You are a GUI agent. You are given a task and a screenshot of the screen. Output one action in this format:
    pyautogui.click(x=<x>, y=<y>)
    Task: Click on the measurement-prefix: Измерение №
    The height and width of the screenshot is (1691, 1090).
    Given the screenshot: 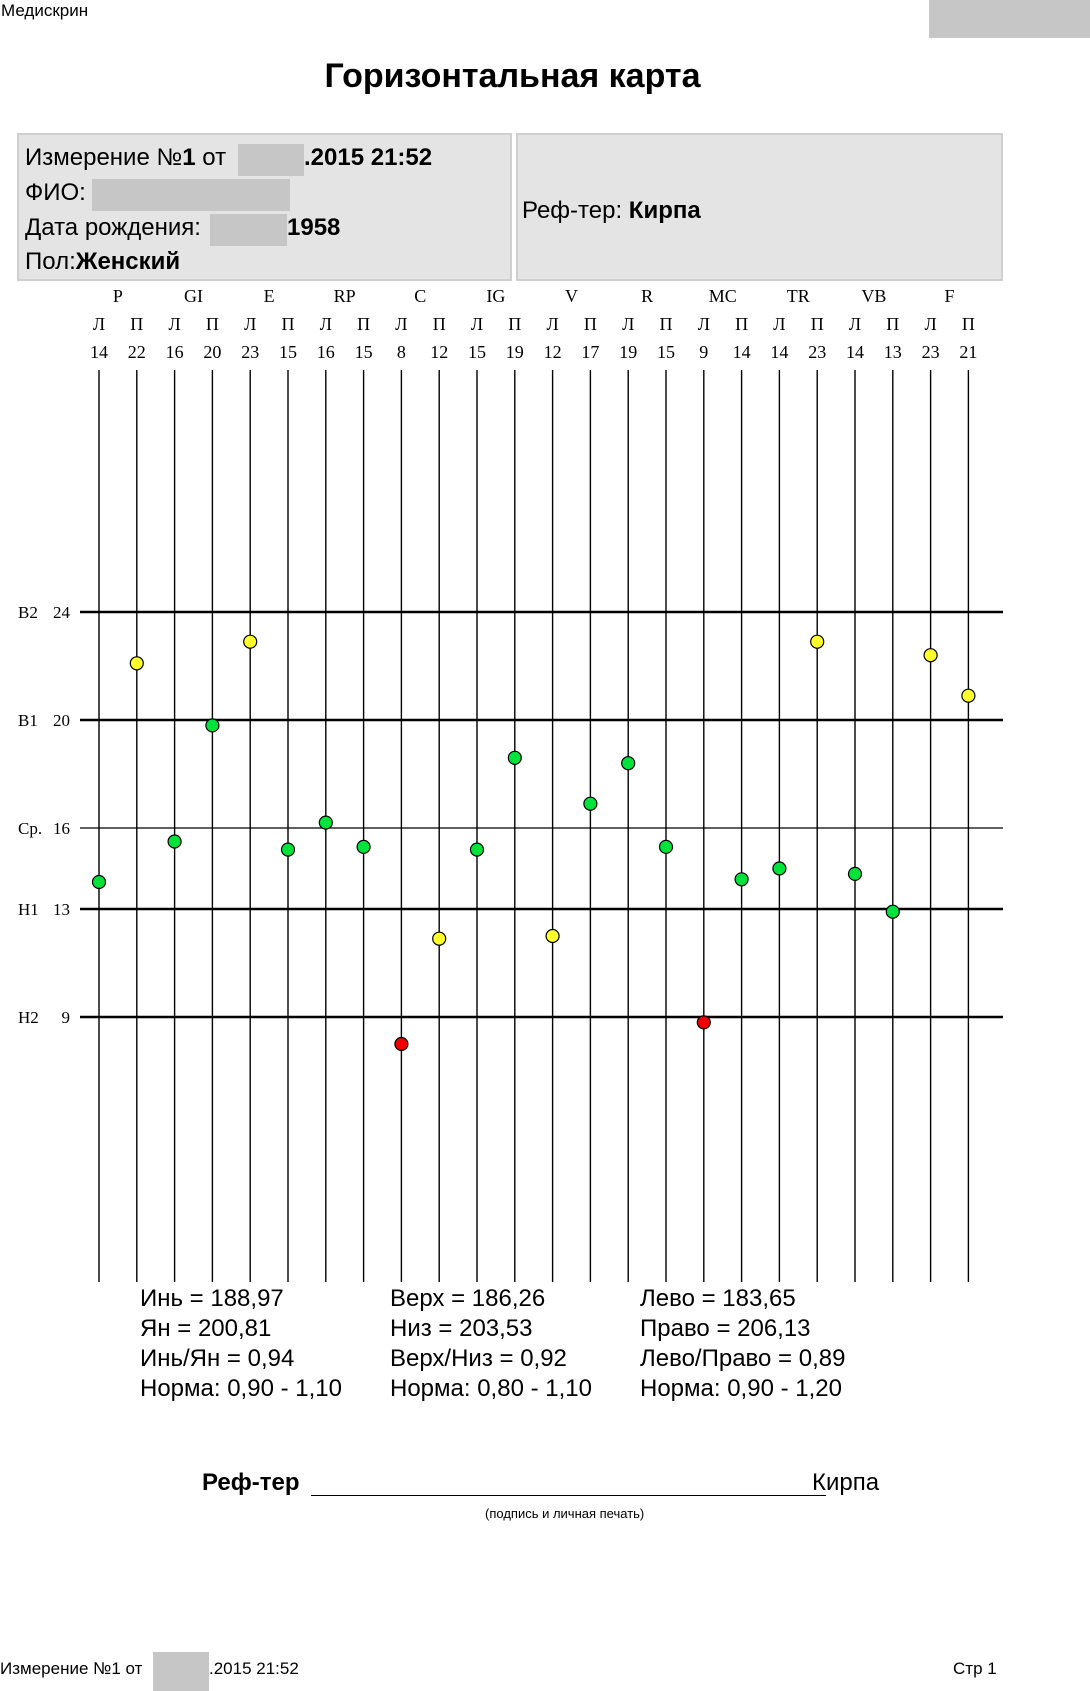 What is the action you would take?
    pyautogui.click(x=104, y=157)
    